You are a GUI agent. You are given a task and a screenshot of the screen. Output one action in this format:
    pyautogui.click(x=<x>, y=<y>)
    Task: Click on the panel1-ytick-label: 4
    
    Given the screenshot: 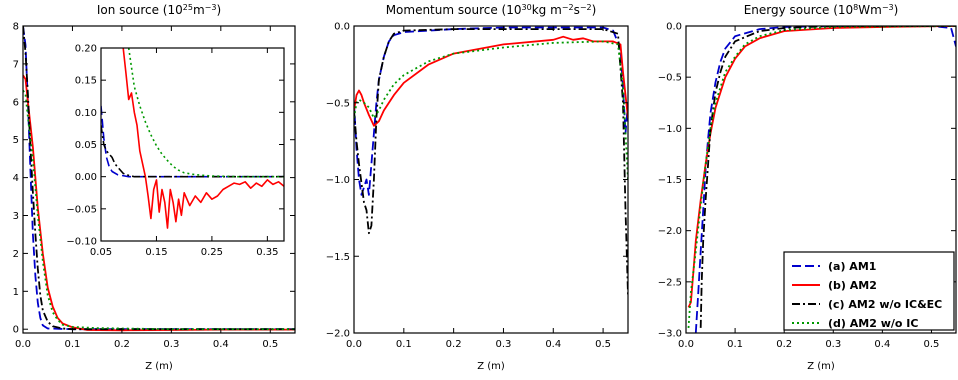 What is the action you would take?
    pyautogui.click(x=16, y=178)
    